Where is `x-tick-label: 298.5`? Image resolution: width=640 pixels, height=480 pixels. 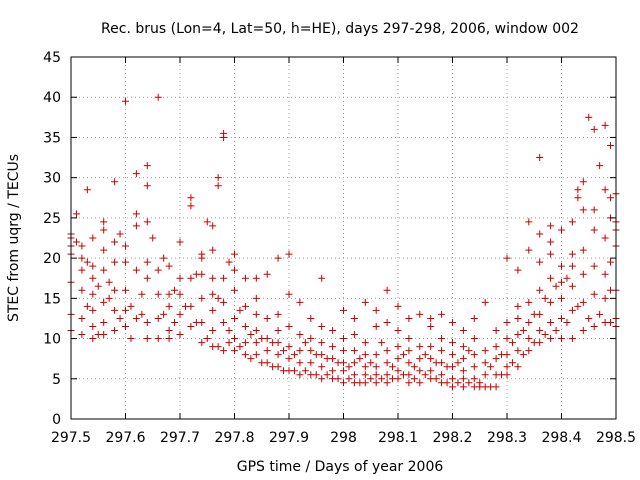 x-tick-label: 298.5 is located at coordinates (616, 438).